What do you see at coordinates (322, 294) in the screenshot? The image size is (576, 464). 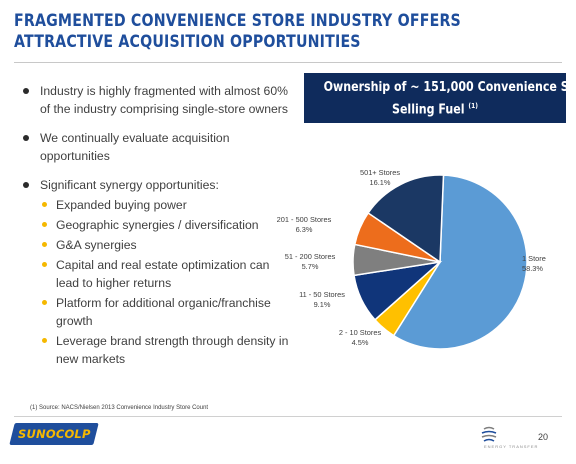 I see `pie-label-name: 11 - 50 Stores` at bounding box center [322, 294].